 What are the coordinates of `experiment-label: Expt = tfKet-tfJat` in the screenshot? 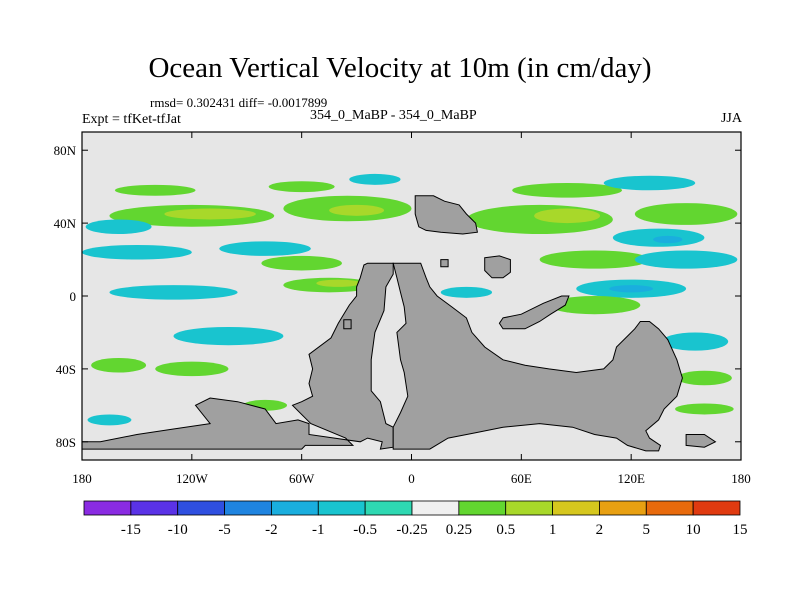 It's located at (131, 119).